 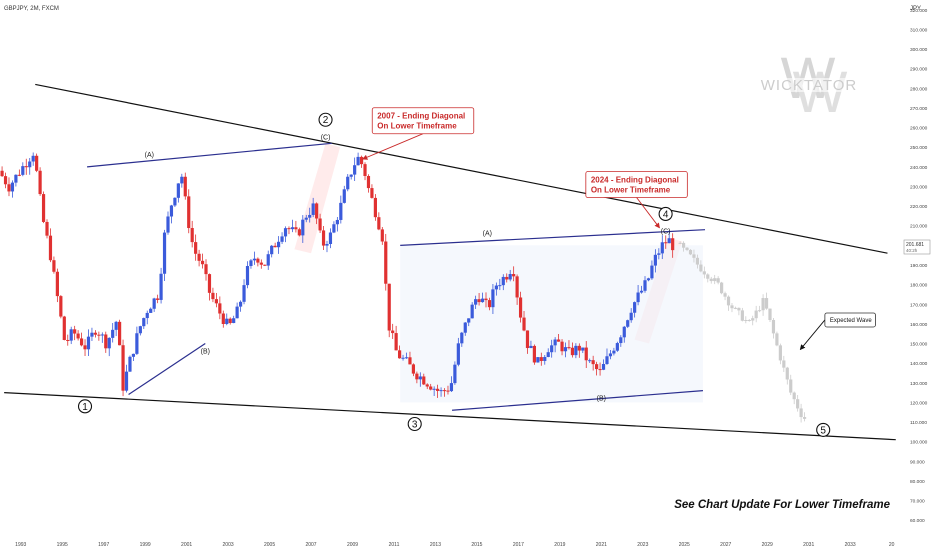 What do you see at coordinates (917, 462) in the screenshot?
I see `y-tick-label: 90.000` at bounding box center [917, 462].